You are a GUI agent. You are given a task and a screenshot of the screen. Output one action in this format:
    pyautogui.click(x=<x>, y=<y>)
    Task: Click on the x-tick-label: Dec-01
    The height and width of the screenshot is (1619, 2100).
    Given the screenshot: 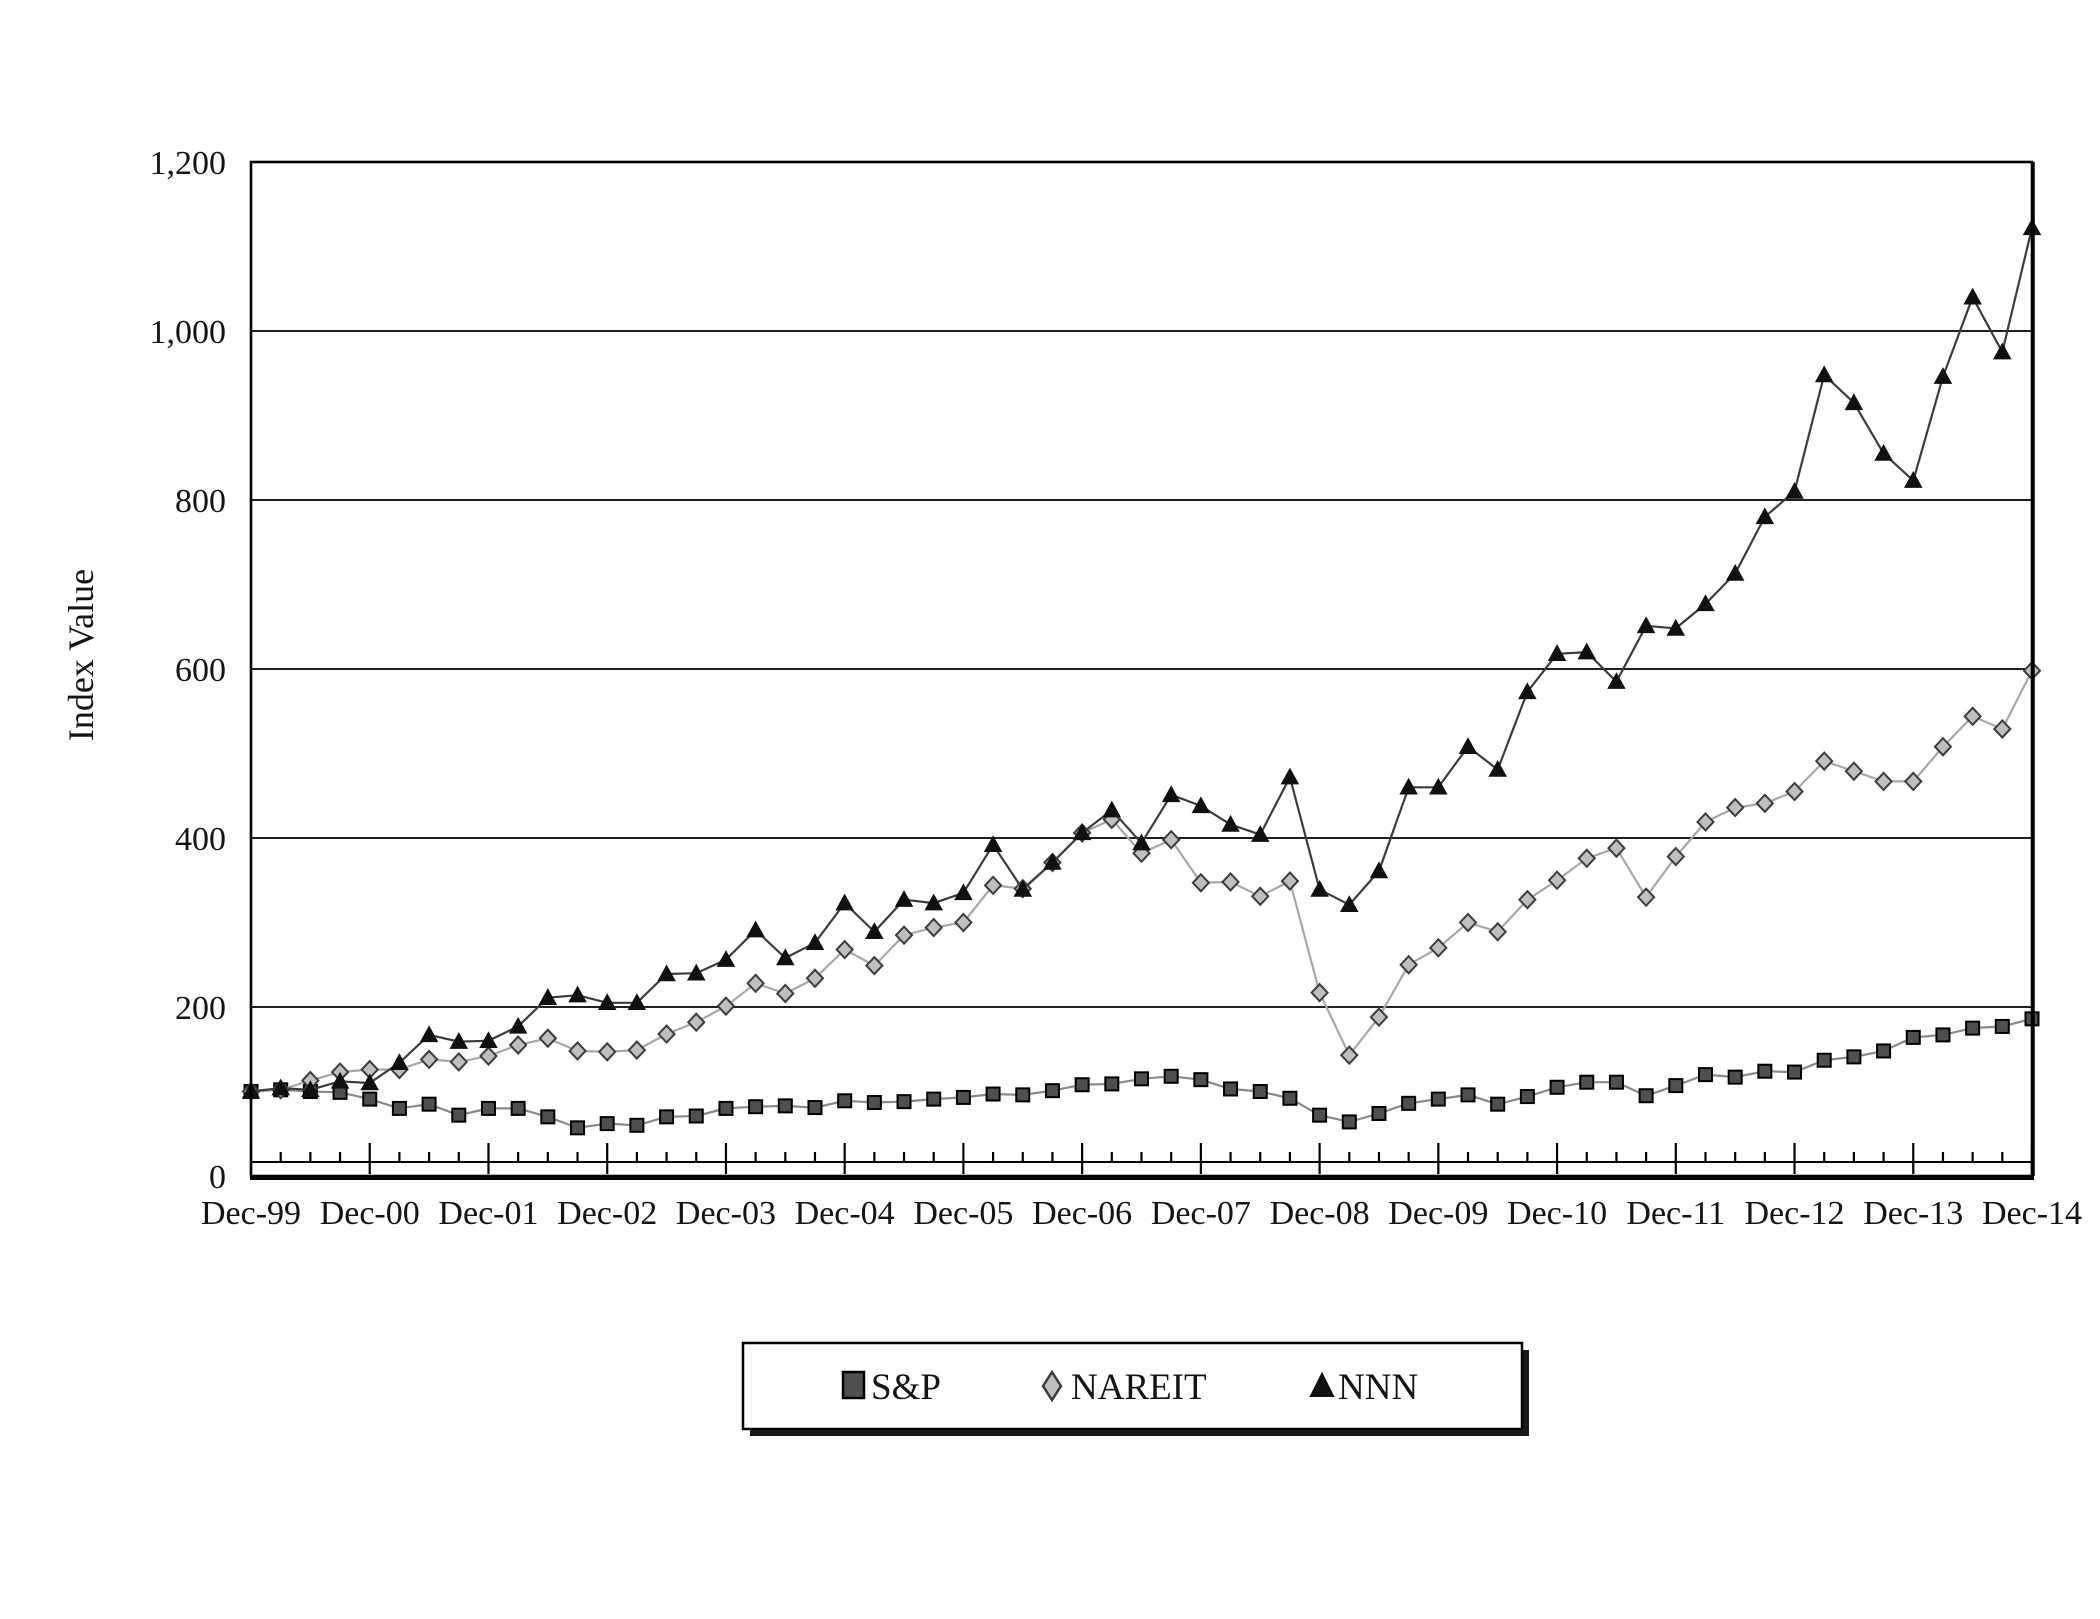 What is the action you would take?
    pyautogui.click(x=488, y=1213)
    